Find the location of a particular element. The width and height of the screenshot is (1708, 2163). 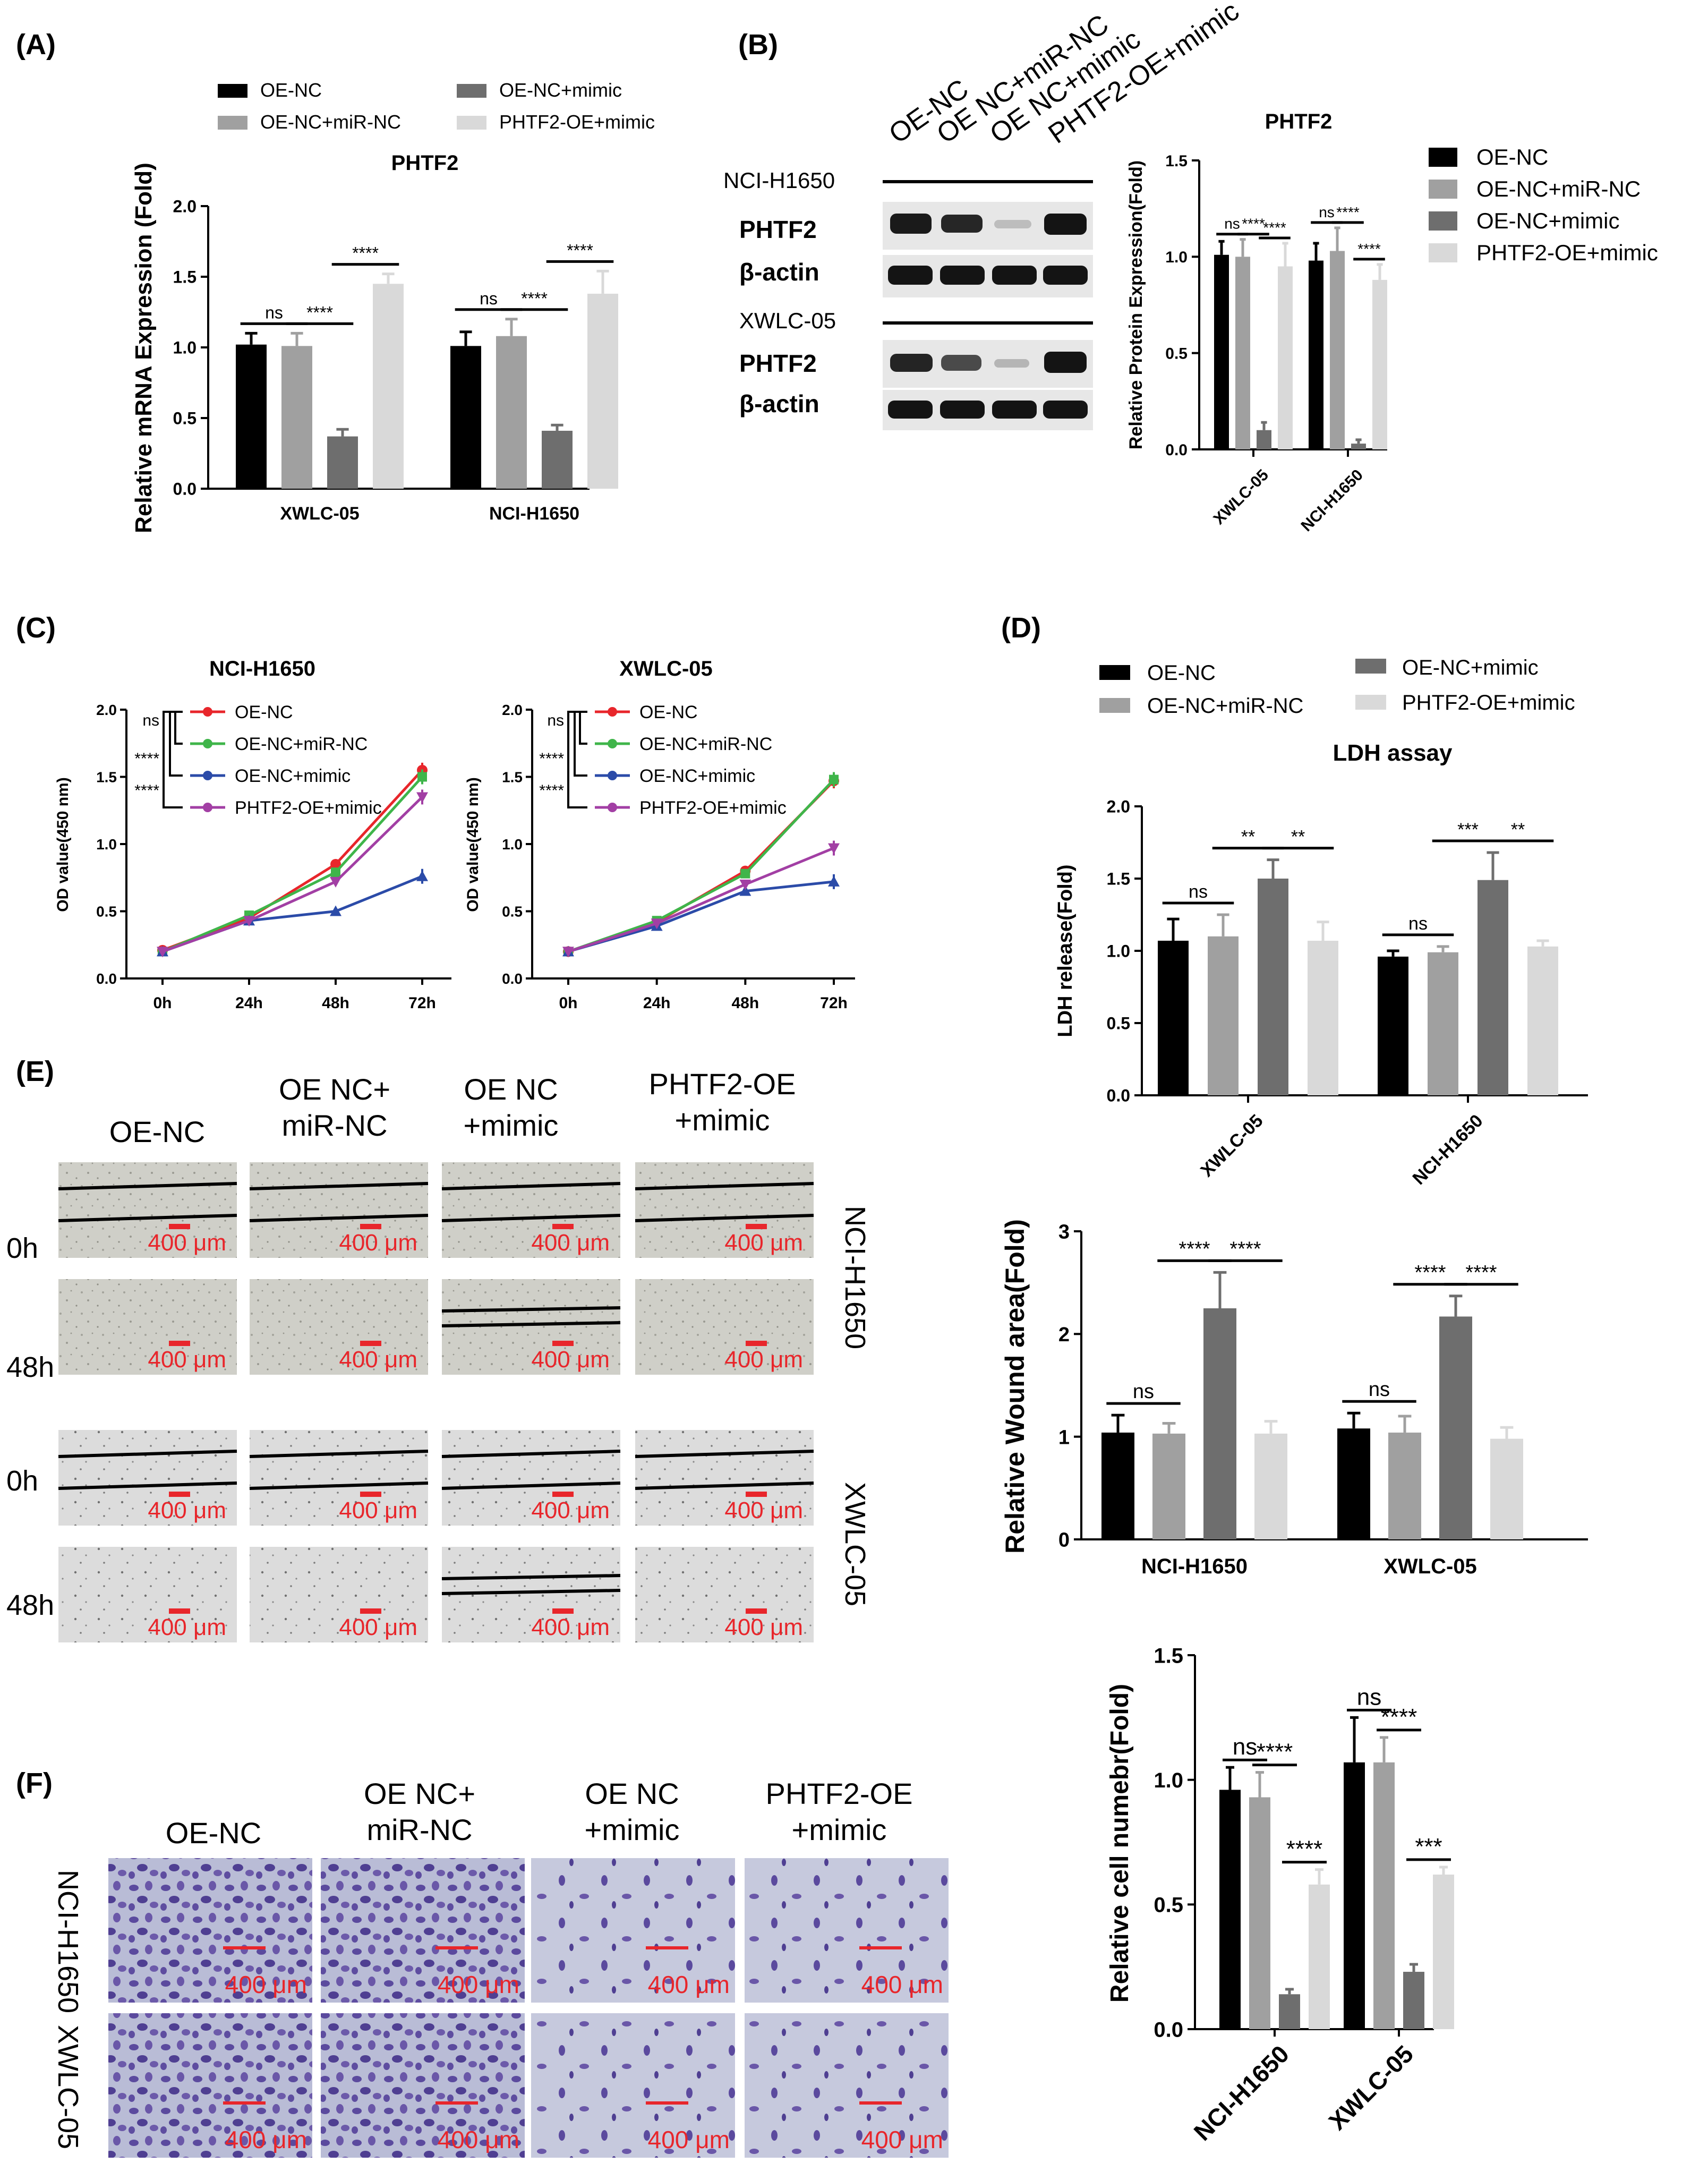

y-tick-label: 0.5 is located at coordinates (107, 912).